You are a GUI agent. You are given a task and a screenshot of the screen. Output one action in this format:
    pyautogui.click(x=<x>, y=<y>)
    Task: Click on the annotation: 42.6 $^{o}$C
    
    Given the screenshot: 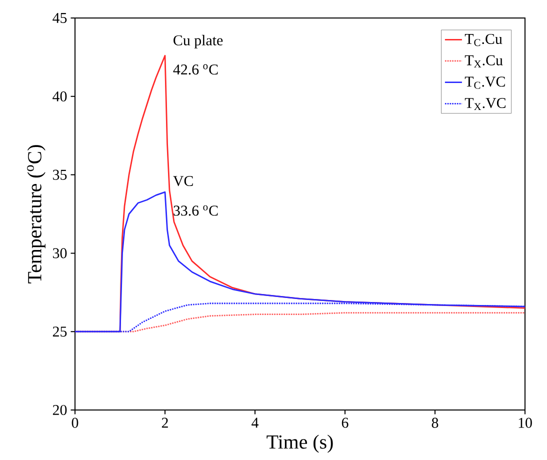 What is the action you would take?
    pyautogui.click(x=195, y=69)
    